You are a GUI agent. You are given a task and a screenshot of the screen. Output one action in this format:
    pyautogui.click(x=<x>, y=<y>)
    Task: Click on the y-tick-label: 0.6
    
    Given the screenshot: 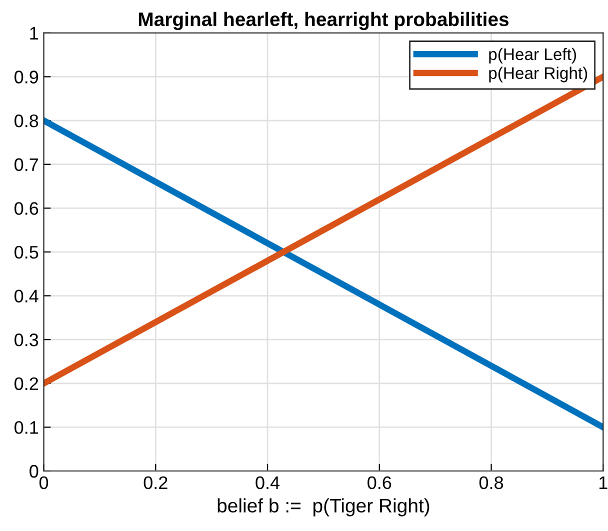 What is the action you would take?
    pyautogui.click(x=26, y=208)
    